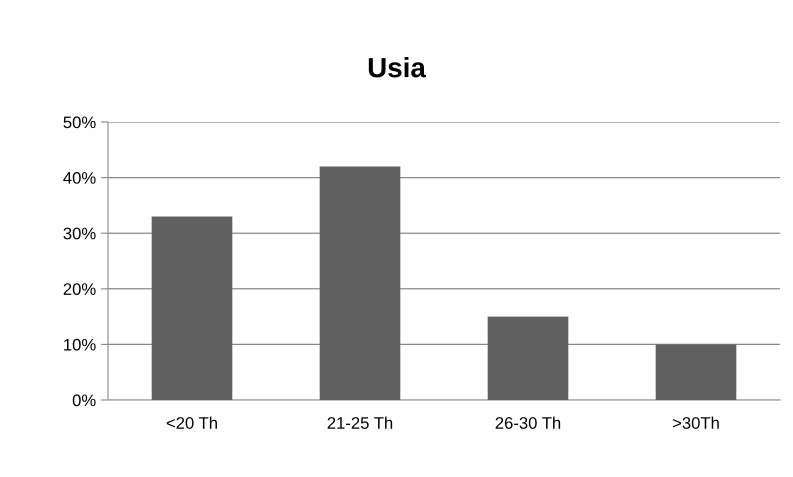  I want to click on x-tick-label: 26-30 Th, so click(528, 422).